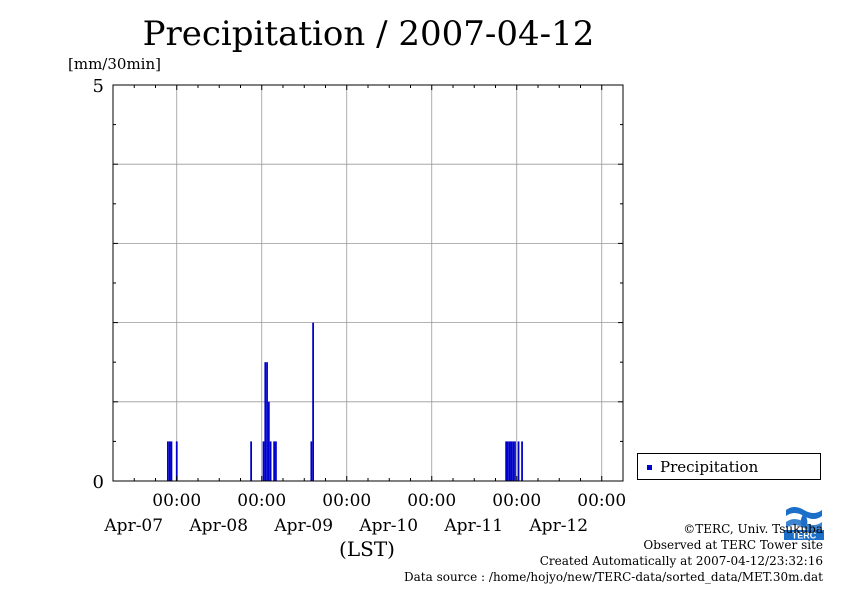 The height and width of the screenshot is (595, 842). What do you see at coordinates (303, 526) in the screenshot?
I see `x-tick-date-label: Apr-09` at bounding box center [303, 526].